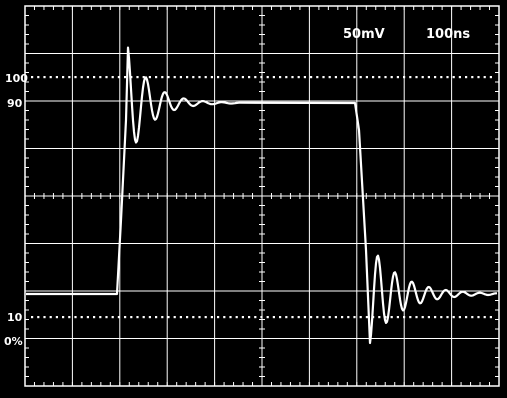  I want to click on level-label-90: 90, so click(15, 103).